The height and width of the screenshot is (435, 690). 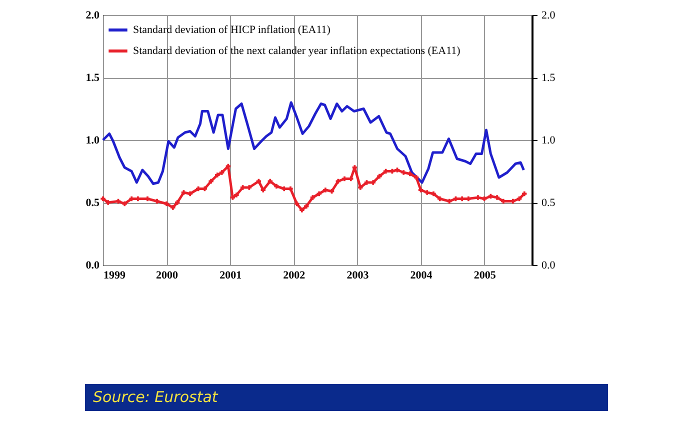 What do you see at coordinates (313, 143) in the screenshot?
I see `line-series` at bounding box center [313, 143].